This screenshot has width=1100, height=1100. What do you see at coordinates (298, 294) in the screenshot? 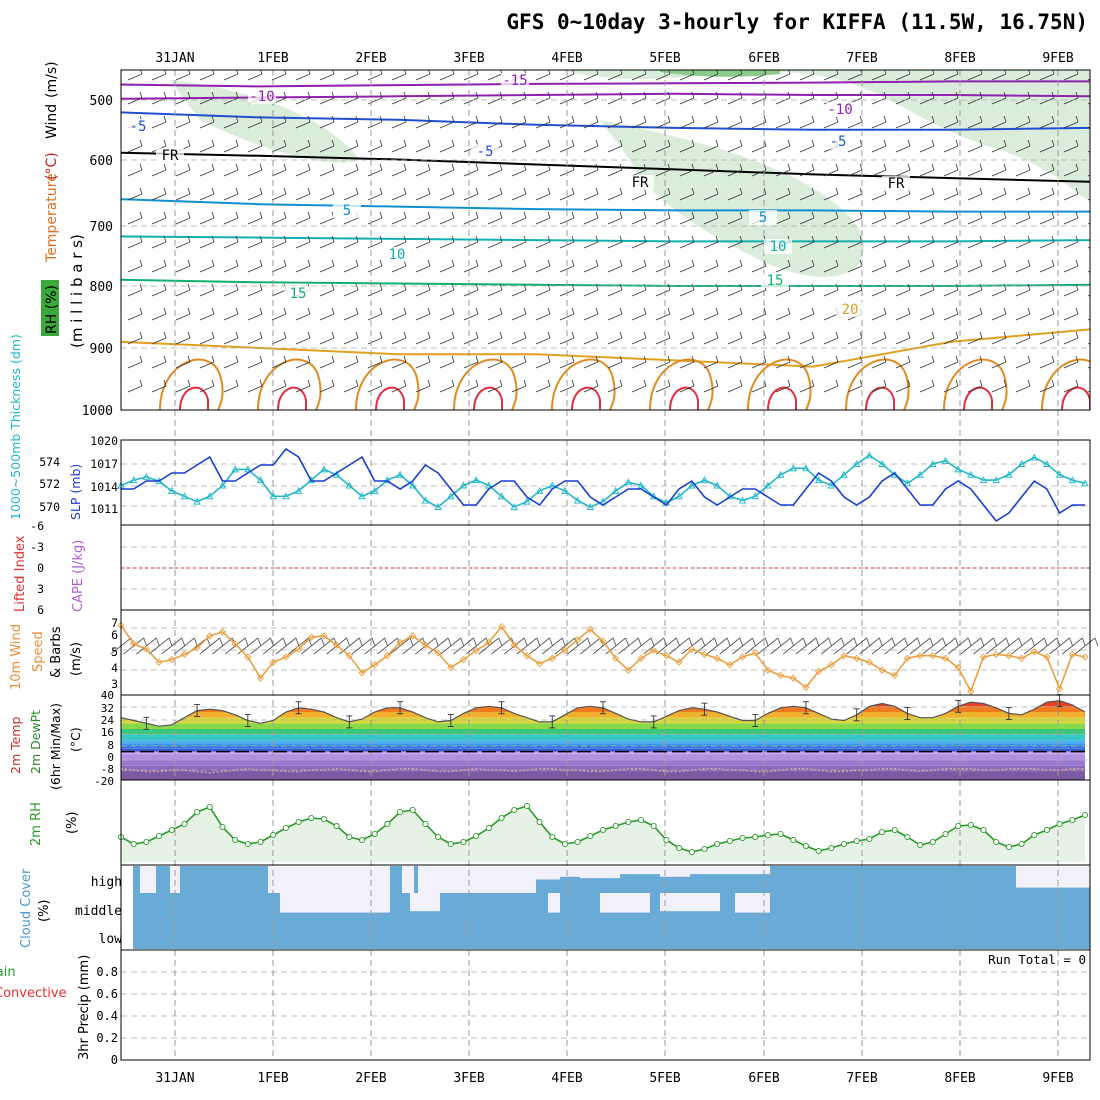
I see `isotherm-label: 15` at bounding box center [298, 294].